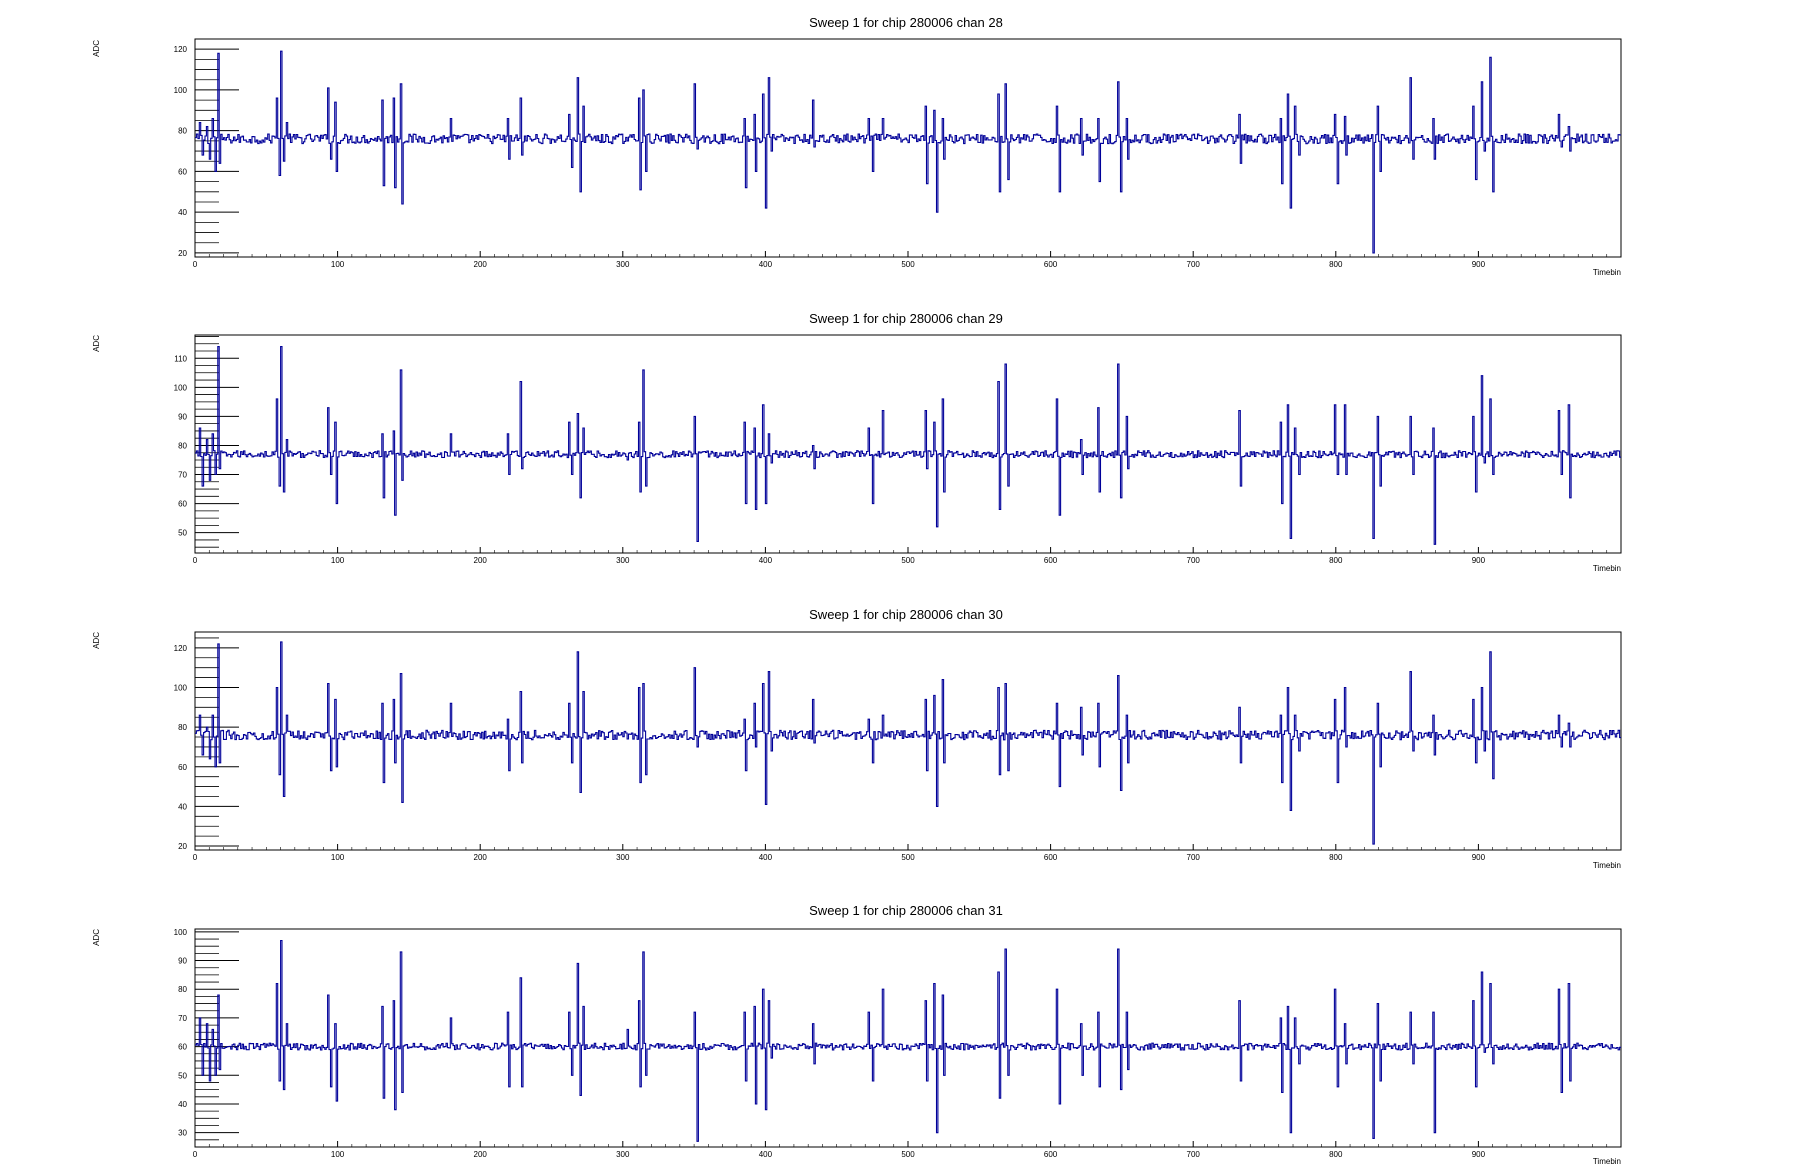  What do you see at coordinates (182, 1133) in the screenshot?
I see `y-tick-label: 30` at bounding box center [182, 1133].